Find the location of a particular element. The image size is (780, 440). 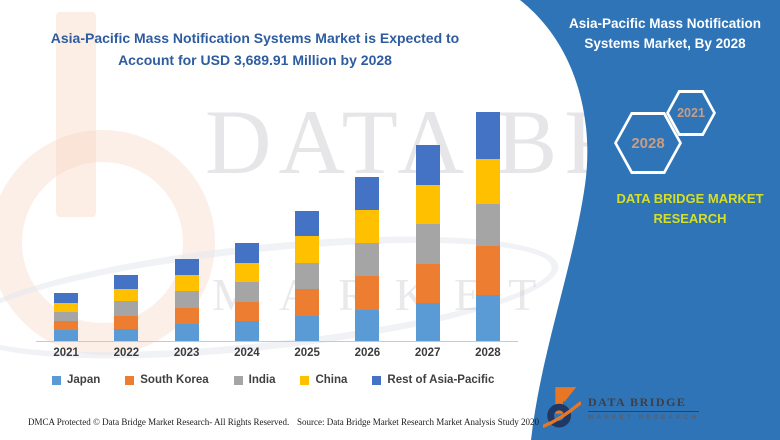

legend-item: China is located at coordinates (323, 380).